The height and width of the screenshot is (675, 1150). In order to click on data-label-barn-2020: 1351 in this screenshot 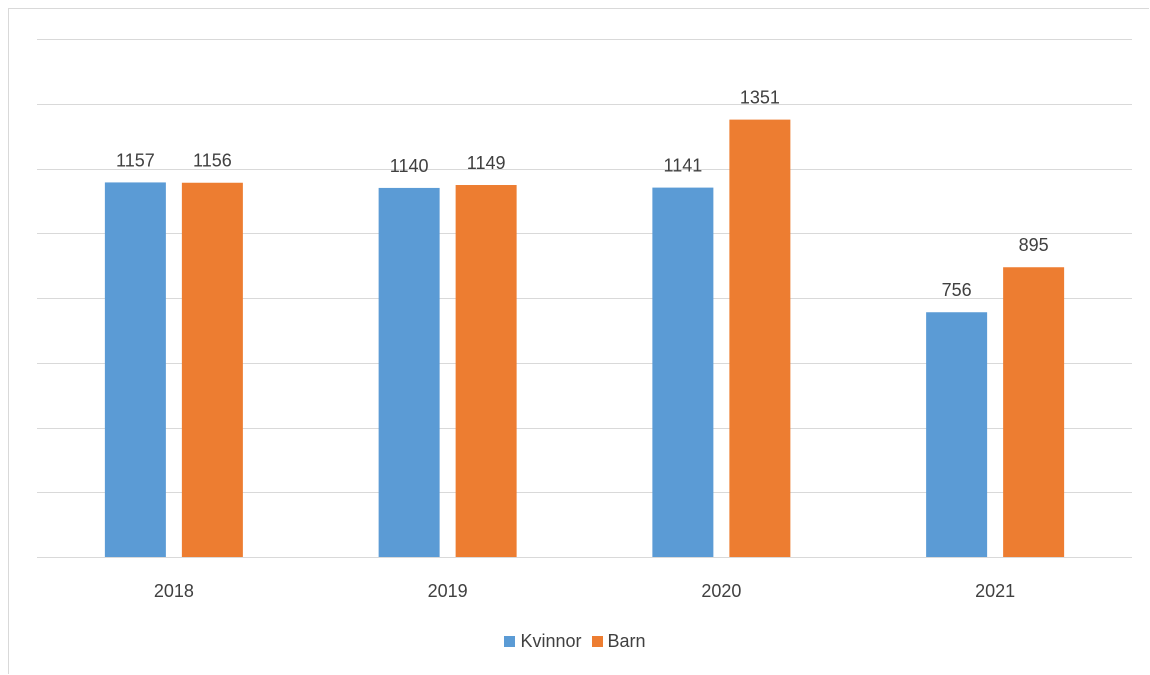, I will do `click(760, 98)`.